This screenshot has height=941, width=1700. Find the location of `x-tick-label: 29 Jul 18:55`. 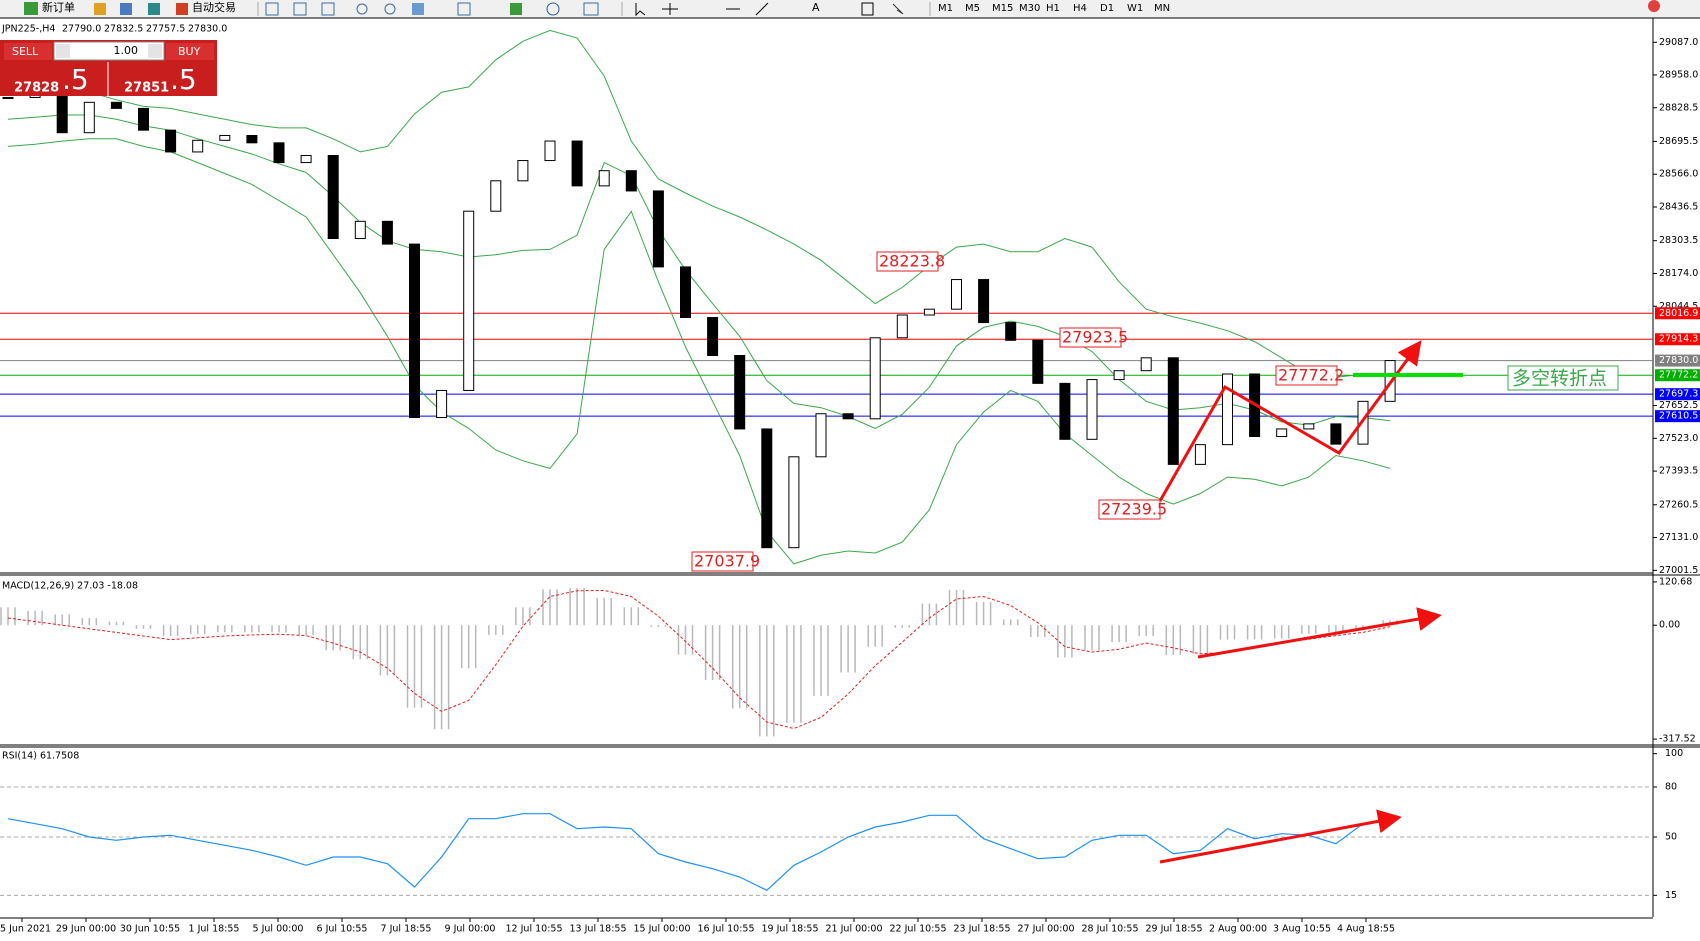

x-tick-label: 29 Jul 18:55 is located at coordinates (1174, 929).